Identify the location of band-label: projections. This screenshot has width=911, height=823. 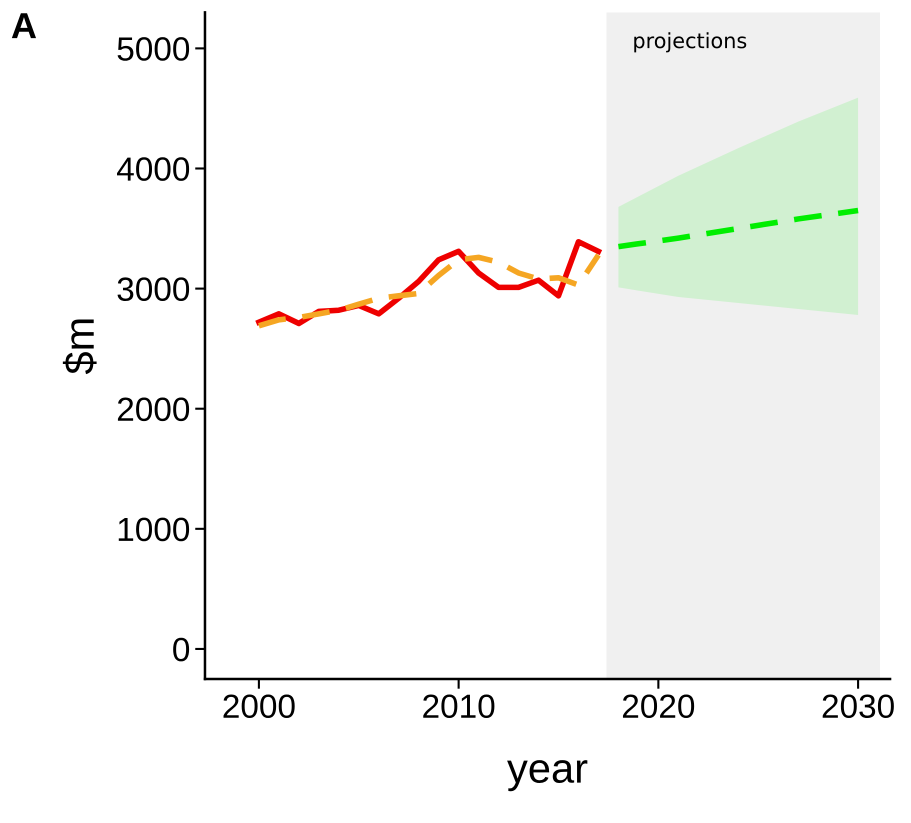
(690, 42).